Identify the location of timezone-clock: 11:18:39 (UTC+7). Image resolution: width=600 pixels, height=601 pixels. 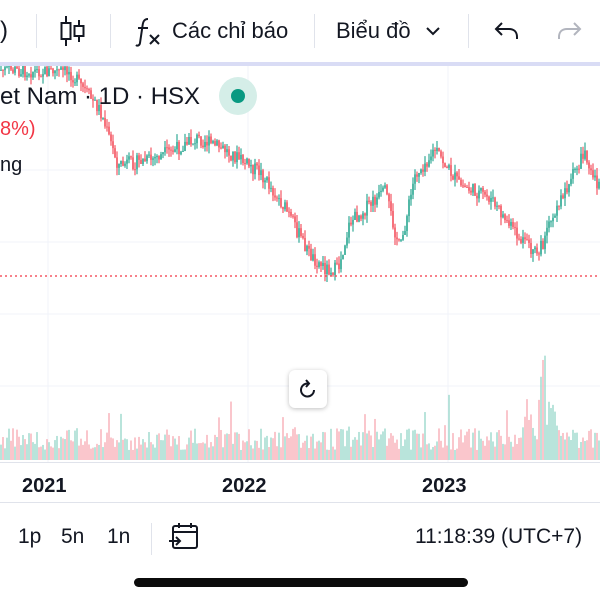
(499, 536).